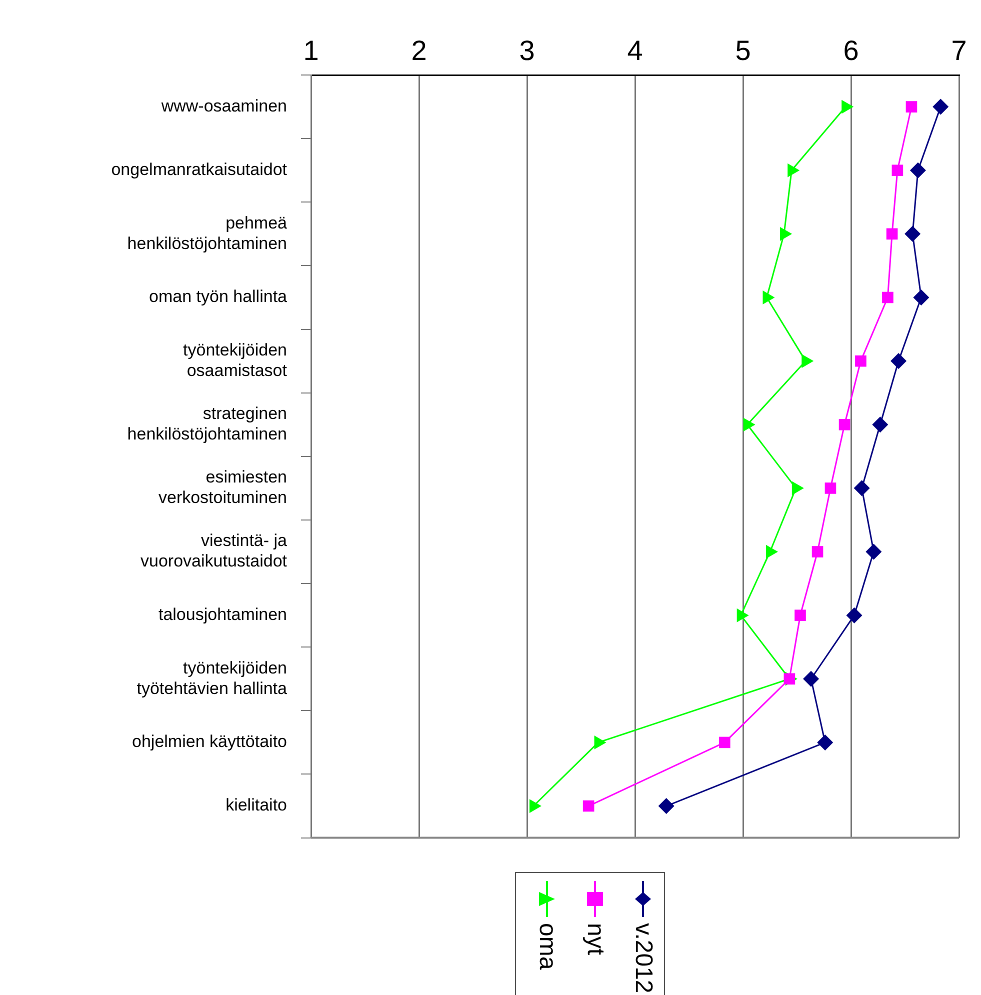 This screenshot has width=981, height=995. Describe the element at coordinates (547, 946) in the screenshot. I see `legend-label: oma` at that location.